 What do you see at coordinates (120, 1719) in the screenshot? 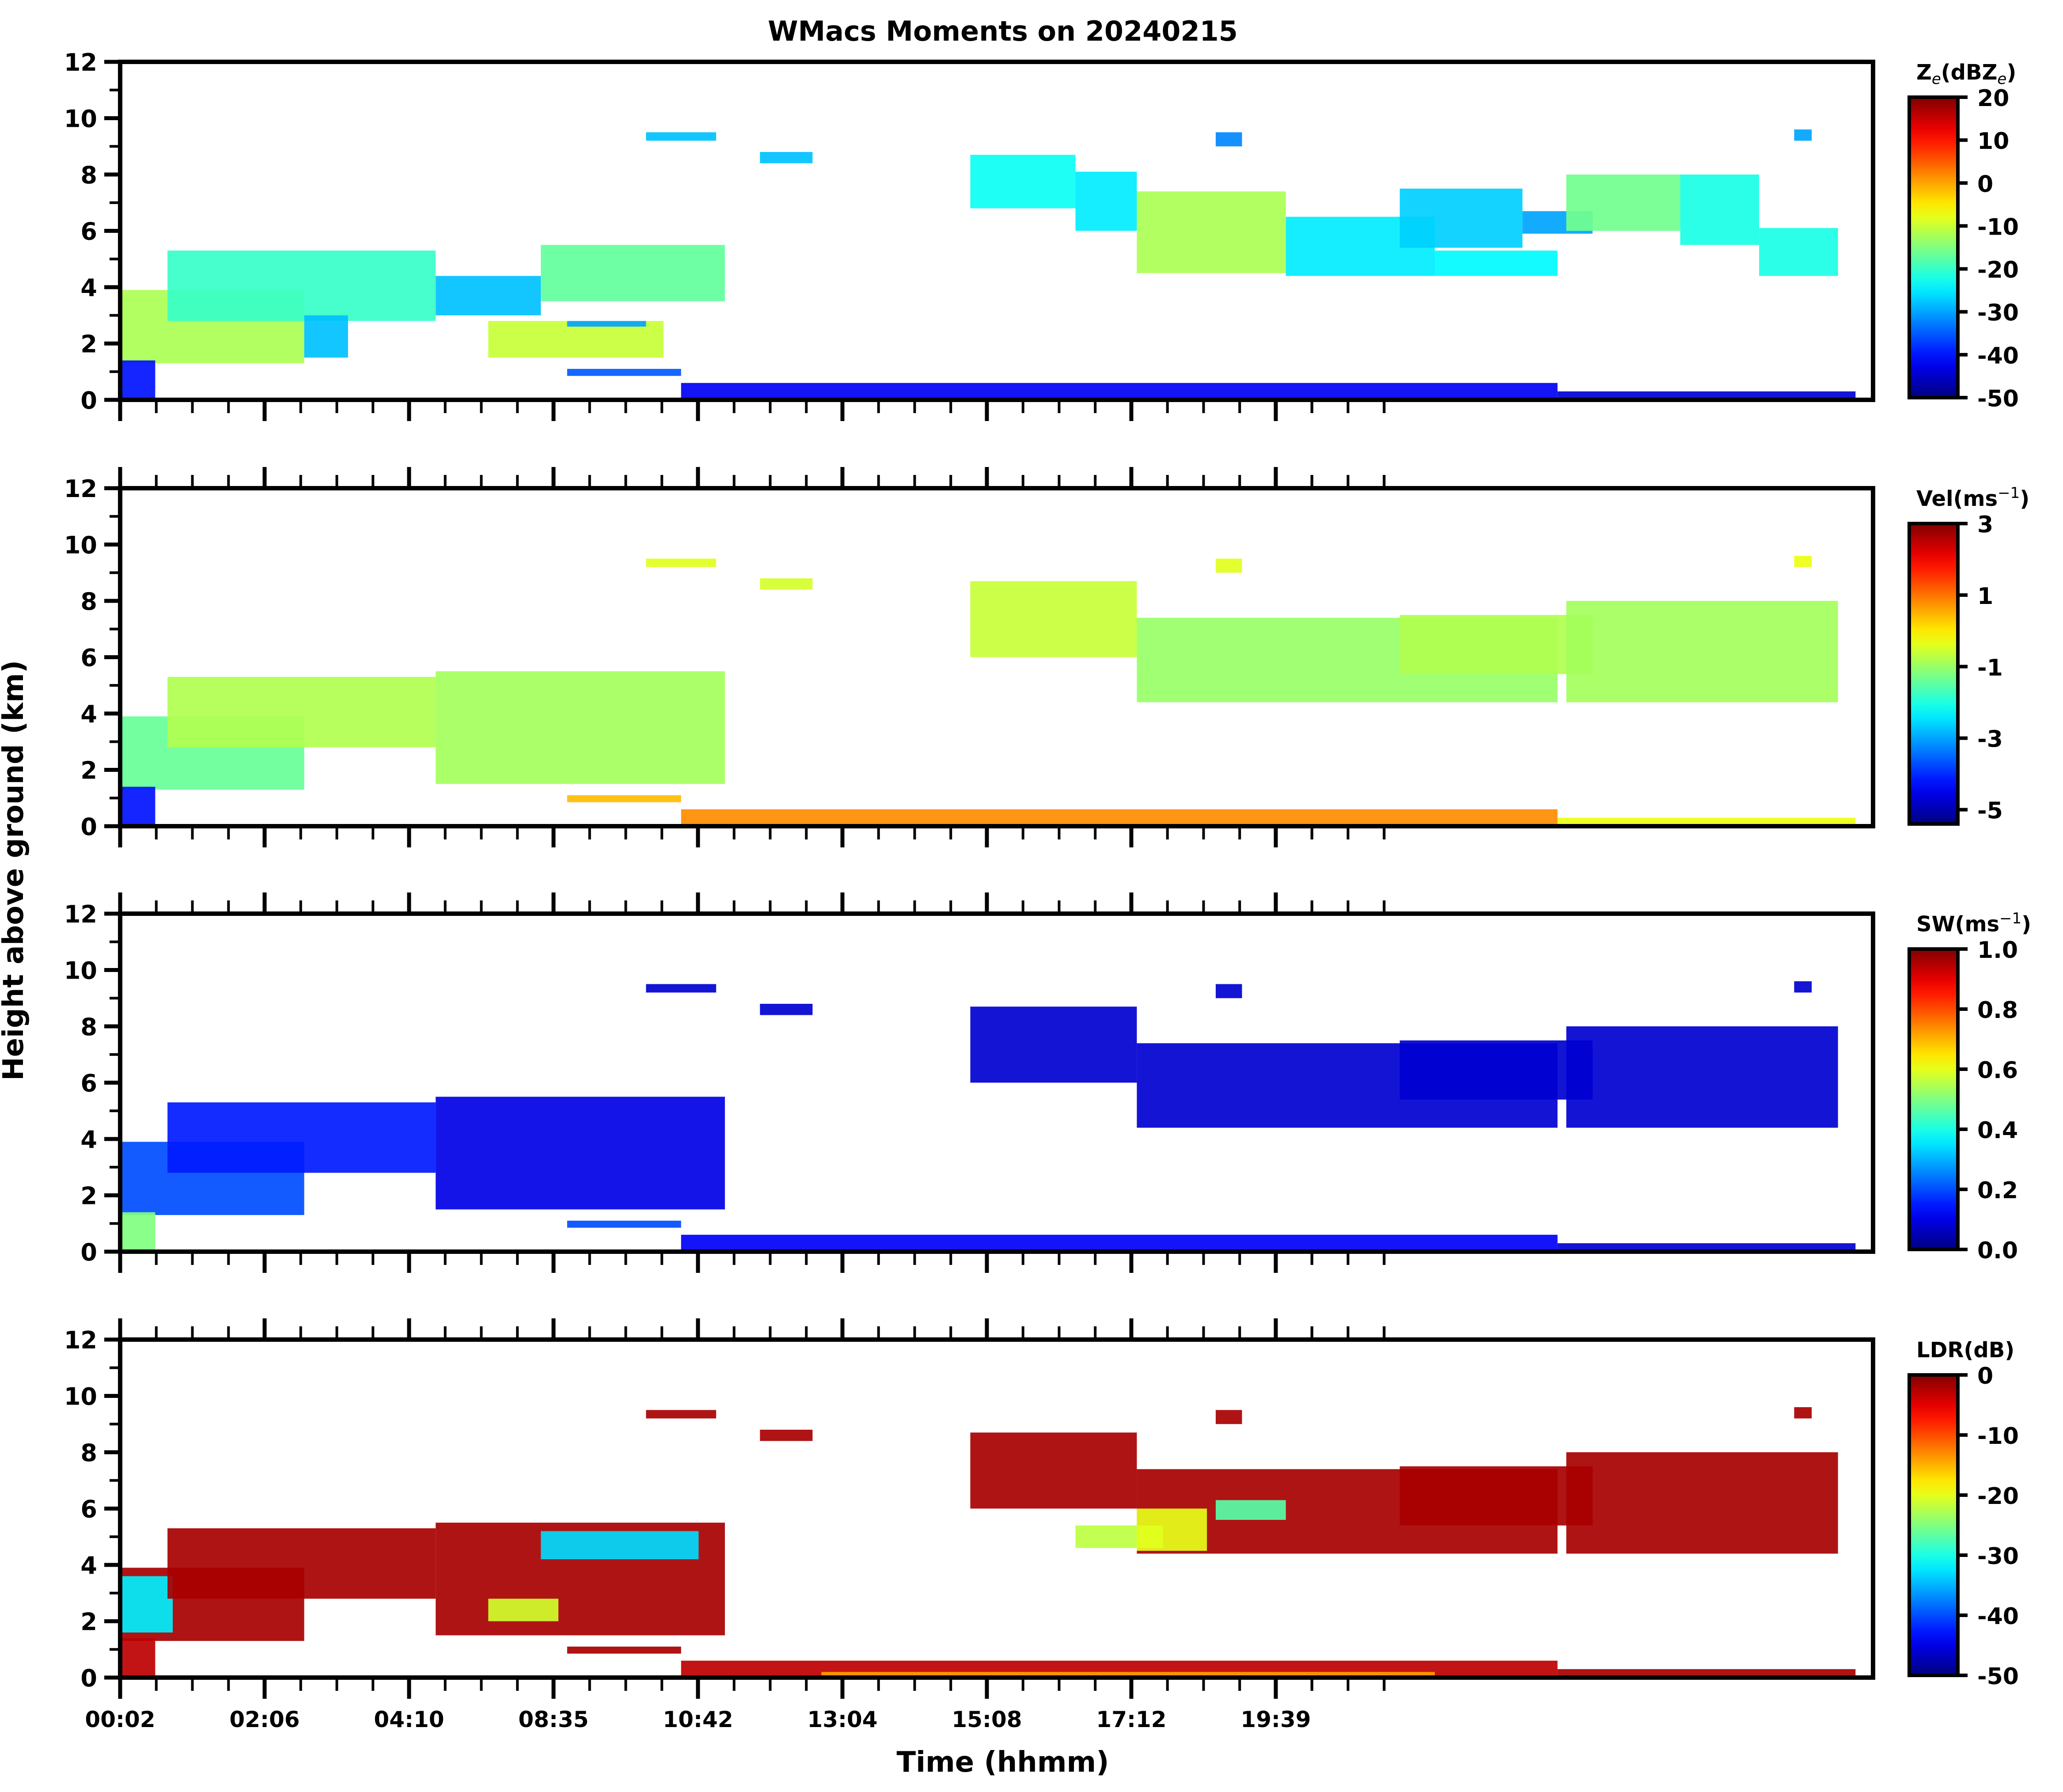
I see `x-tick-label: 00:02` at bounding box center [120, 1719].